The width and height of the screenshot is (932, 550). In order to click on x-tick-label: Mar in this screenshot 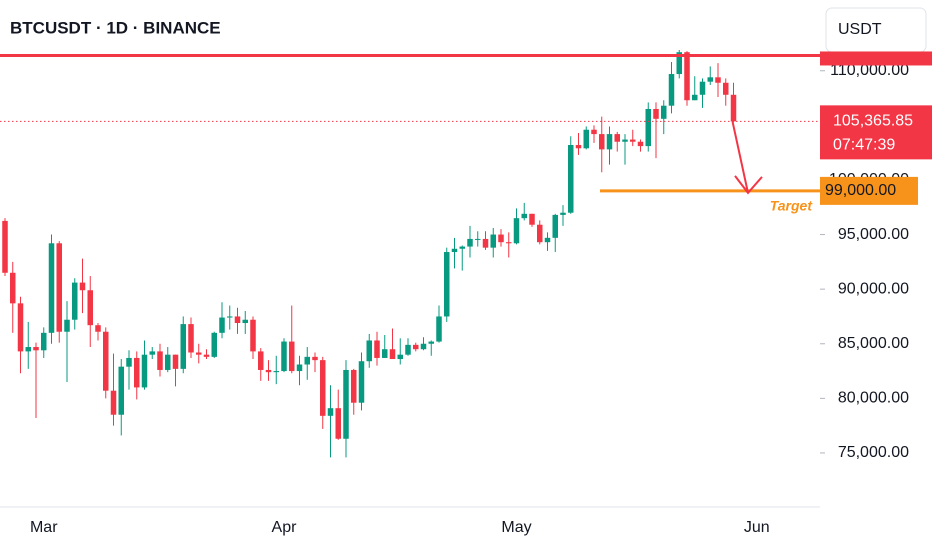, I will do `click(44, 527)`.